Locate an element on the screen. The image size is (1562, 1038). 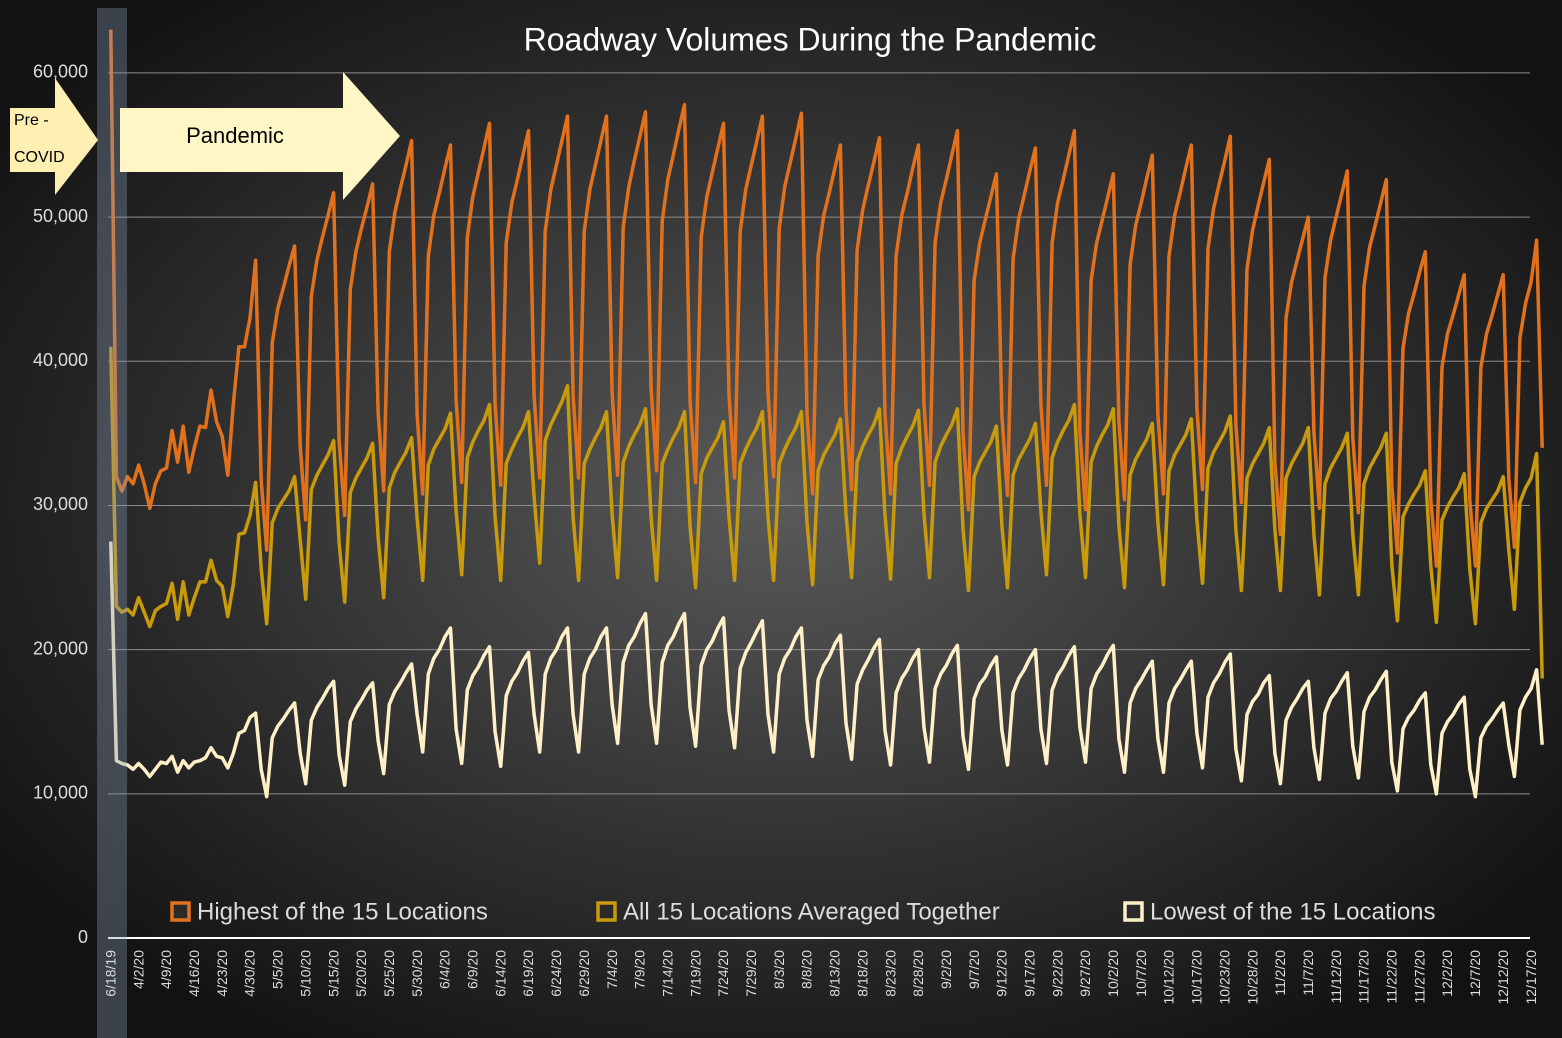
x-tick-label: 10/17/20 is located at coordinates (1197, 977).